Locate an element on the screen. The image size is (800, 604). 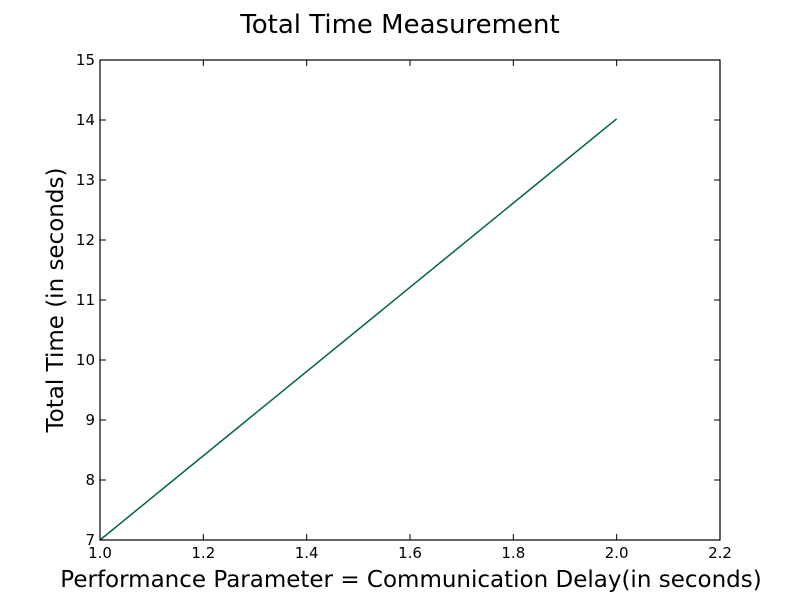
x-tick-label: 2.0 is located at coordinates (617, 553).